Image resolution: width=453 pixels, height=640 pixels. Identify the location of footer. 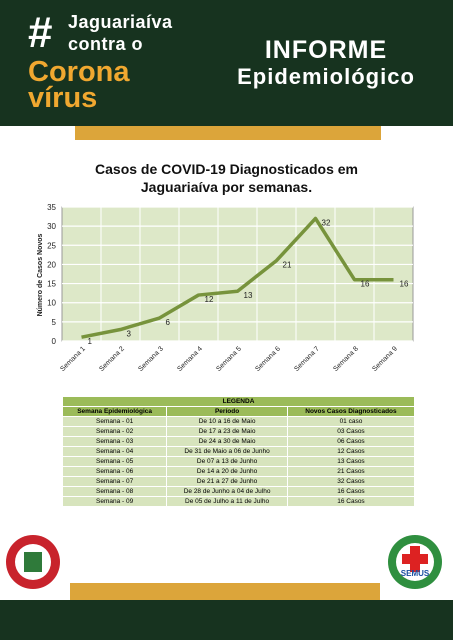
(226, 620).